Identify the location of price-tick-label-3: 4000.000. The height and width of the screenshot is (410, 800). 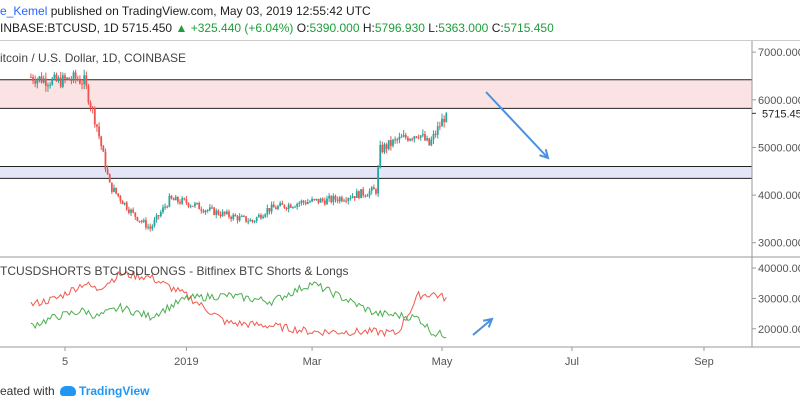
(779, 196).